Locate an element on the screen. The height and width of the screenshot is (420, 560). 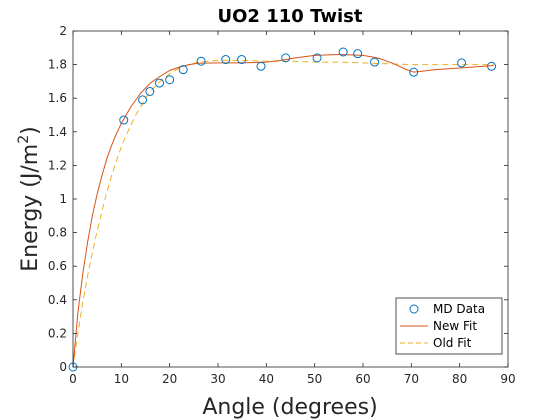
x-tick-label: 40 is located at coordinates (266, 379).